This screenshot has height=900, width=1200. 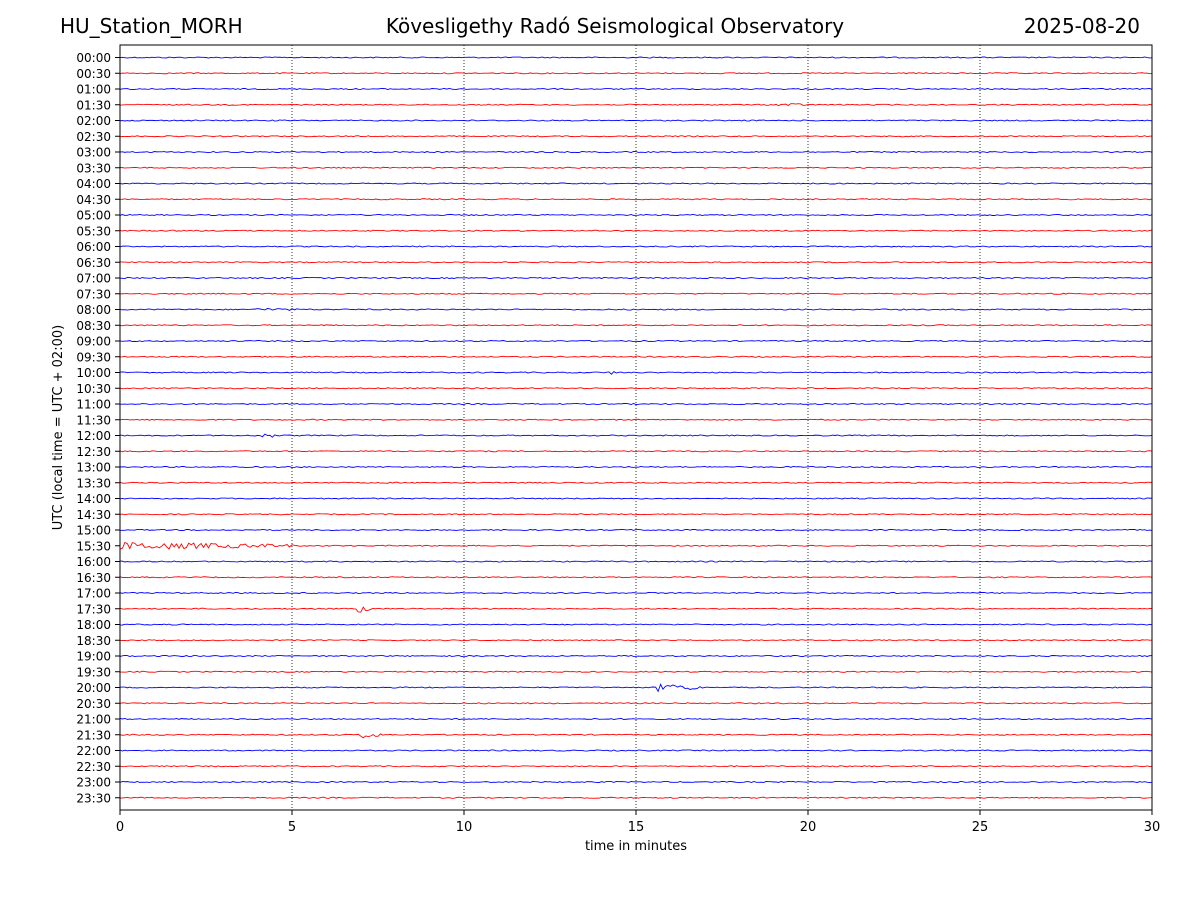 I want to click on row-label: 14:30, so click(x=93, y=515).